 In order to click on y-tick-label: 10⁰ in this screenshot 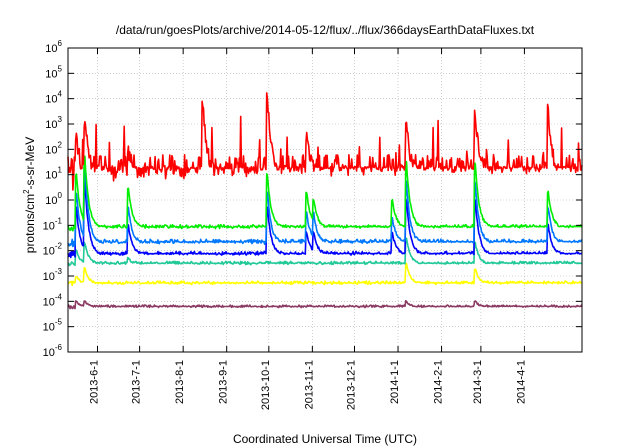, I will do `click(53, 199)`.